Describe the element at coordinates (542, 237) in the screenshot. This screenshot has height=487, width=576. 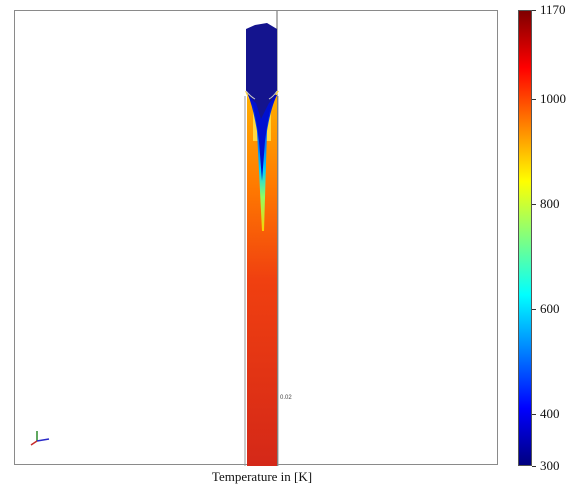
I see `colorbar: 1170 1000 800 600 400 300` at that location.